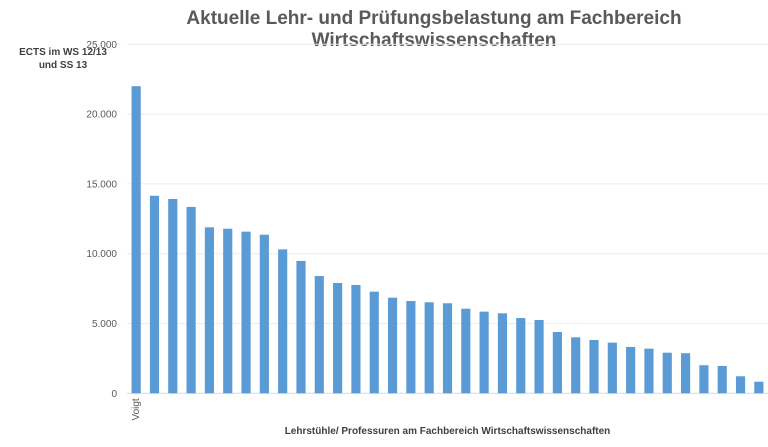 This screenshot has height=447, width=768. Describe the element at coordinates (63, 59) in the screenshot. I see `y-axis-label: ECTS im WS 12/13 und SS 13` at that location.